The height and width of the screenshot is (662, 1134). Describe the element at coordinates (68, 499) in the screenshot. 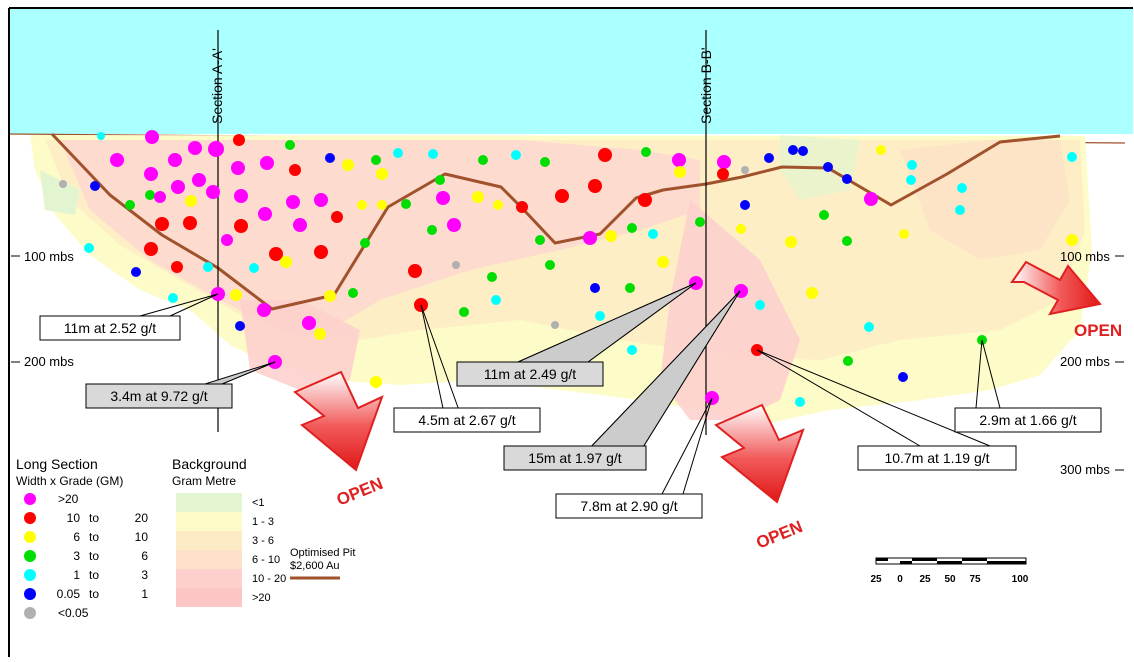

I see `legend-range-low: >20` at that location.